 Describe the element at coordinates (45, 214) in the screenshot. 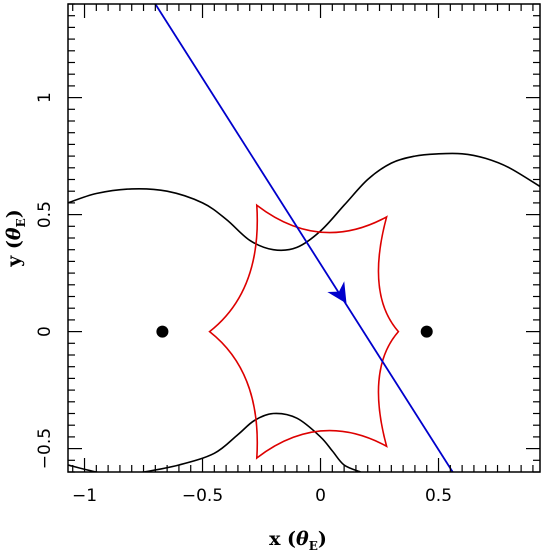

I see `y-tick-label: 0.5` at that location.